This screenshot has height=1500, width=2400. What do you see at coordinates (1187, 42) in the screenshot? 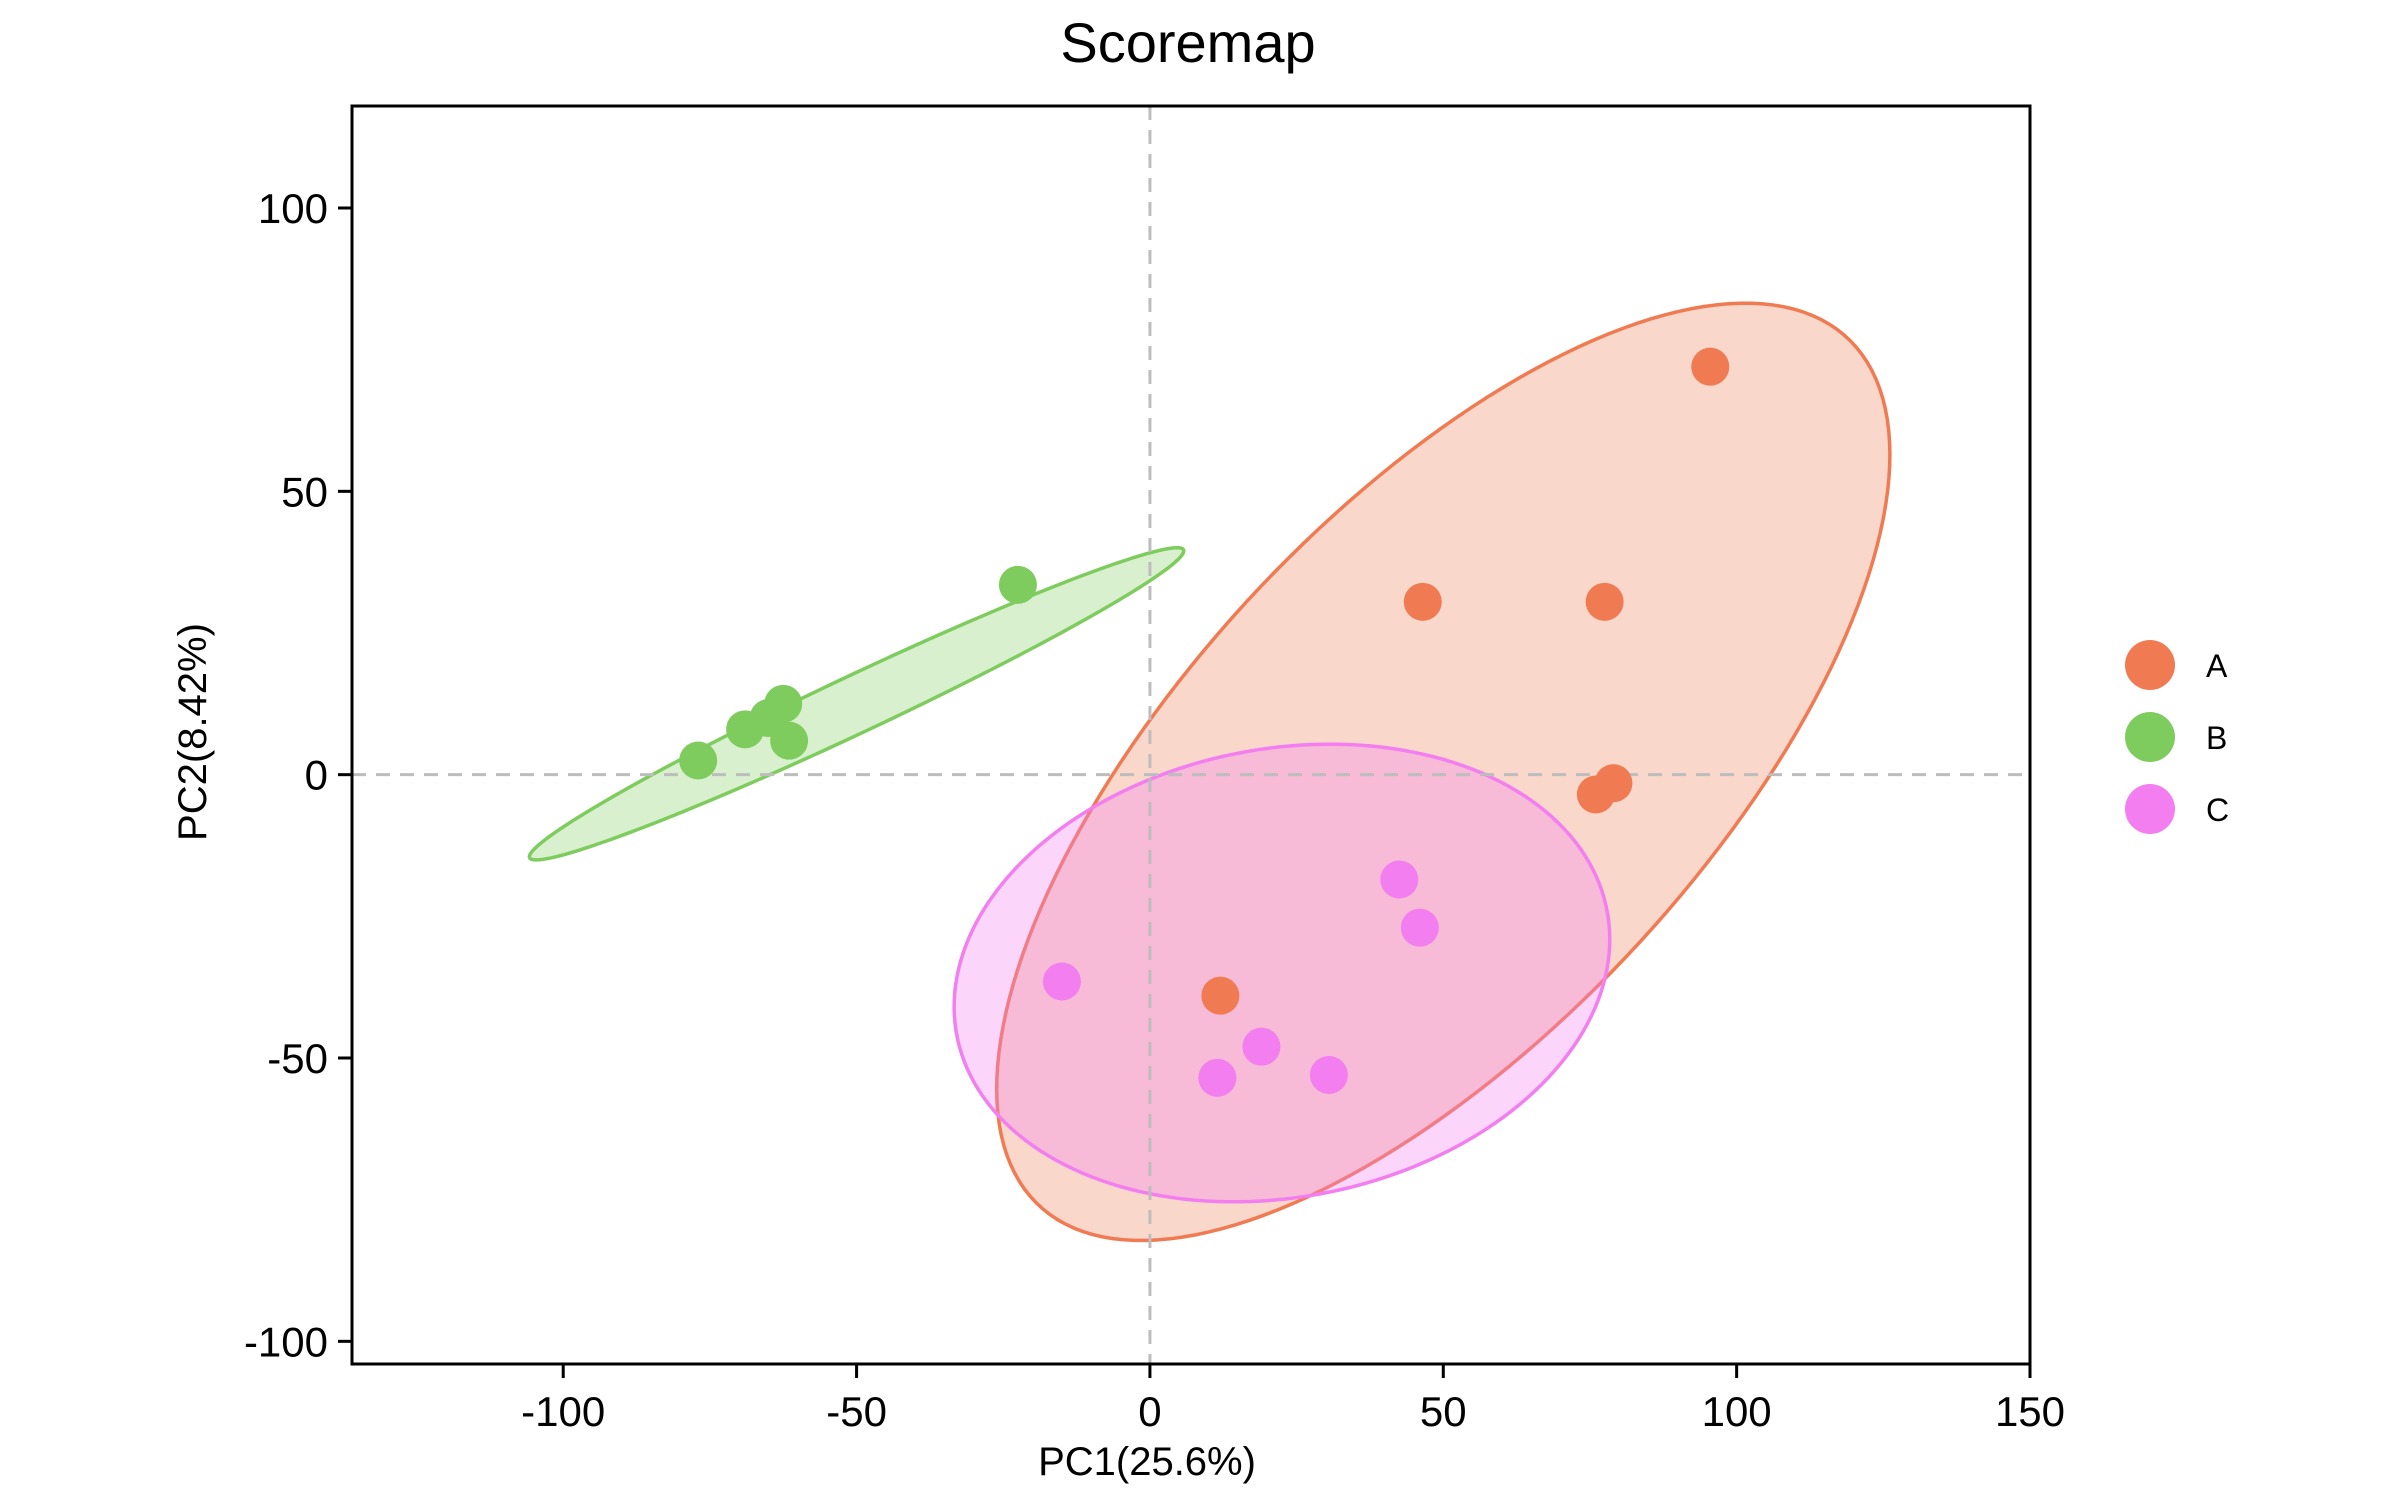
I see `chart-title: Scoremap` at bounding box center [1187, 42].